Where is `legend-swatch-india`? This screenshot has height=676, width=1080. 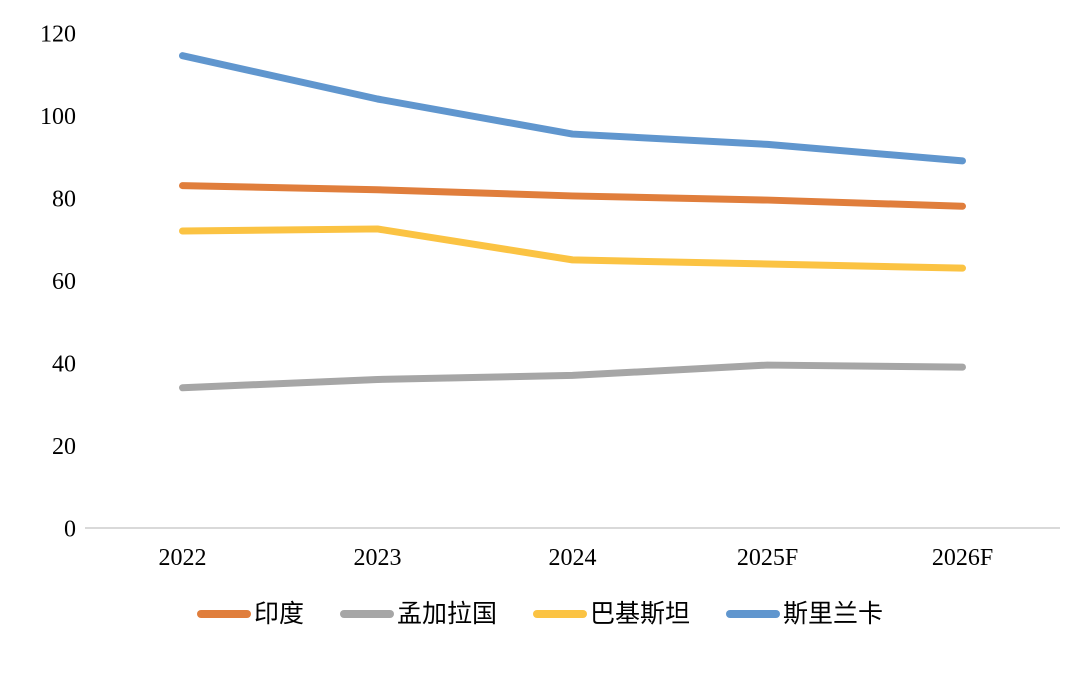
legend-swatch-india is located at coordinates (223, 614).